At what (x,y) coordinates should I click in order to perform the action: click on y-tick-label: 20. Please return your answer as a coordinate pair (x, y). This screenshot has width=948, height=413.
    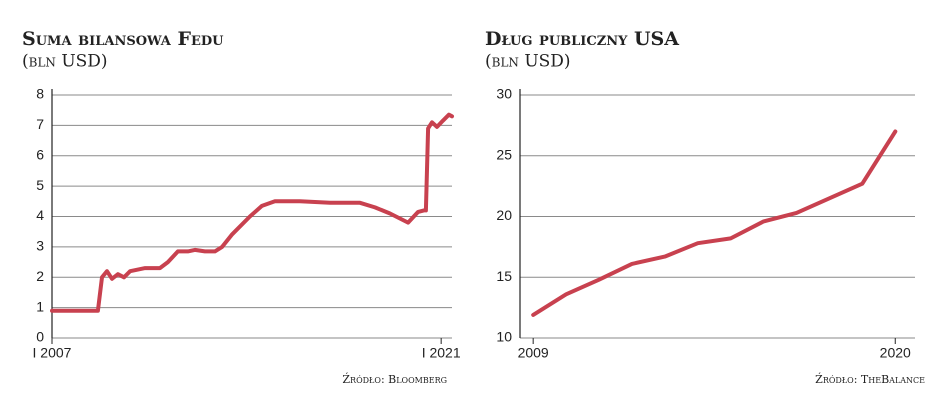
    Looking at the image, I should click on (504, 215).